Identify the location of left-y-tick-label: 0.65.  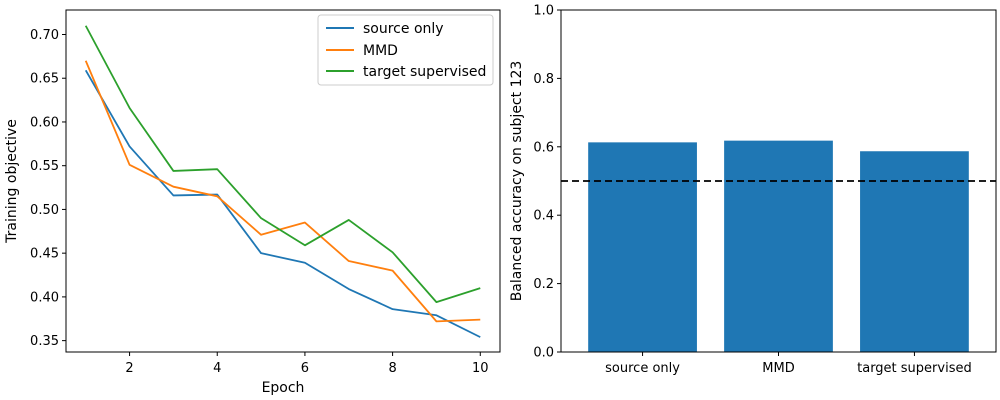
(44, 79).